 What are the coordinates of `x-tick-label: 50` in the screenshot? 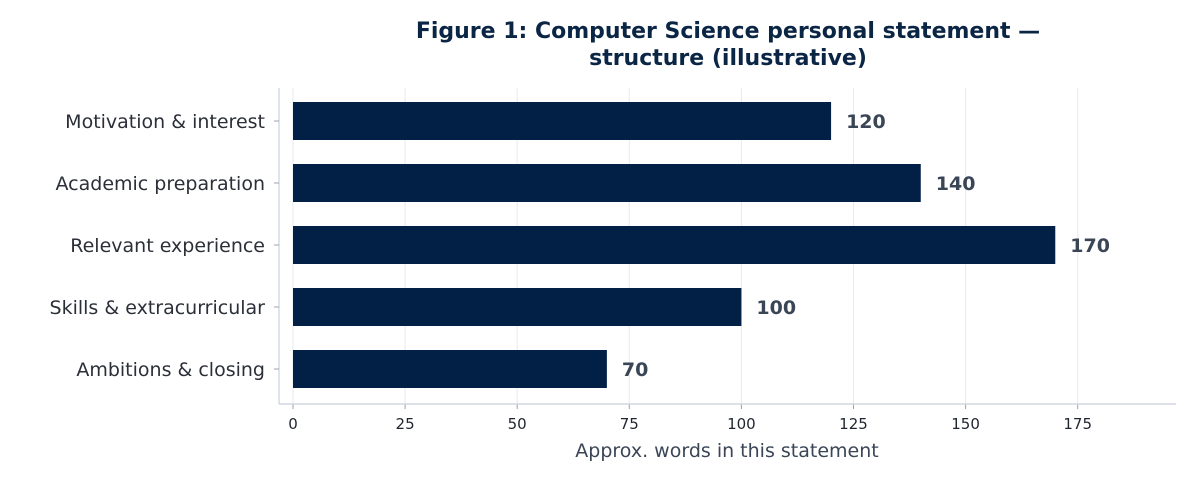 It's located at (517, 424).